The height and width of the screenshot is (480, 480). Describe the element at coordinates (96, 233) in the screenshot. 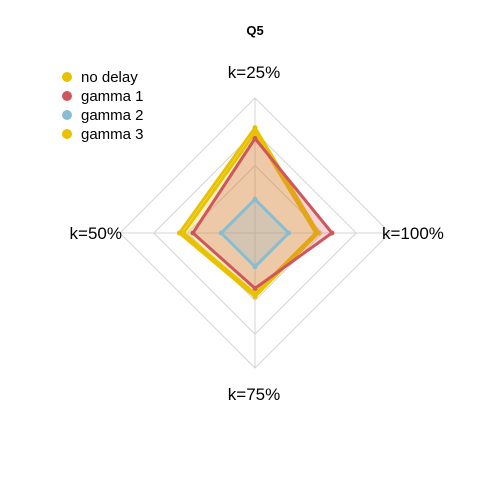

I see `axis-label-left: k=50%` at that location.